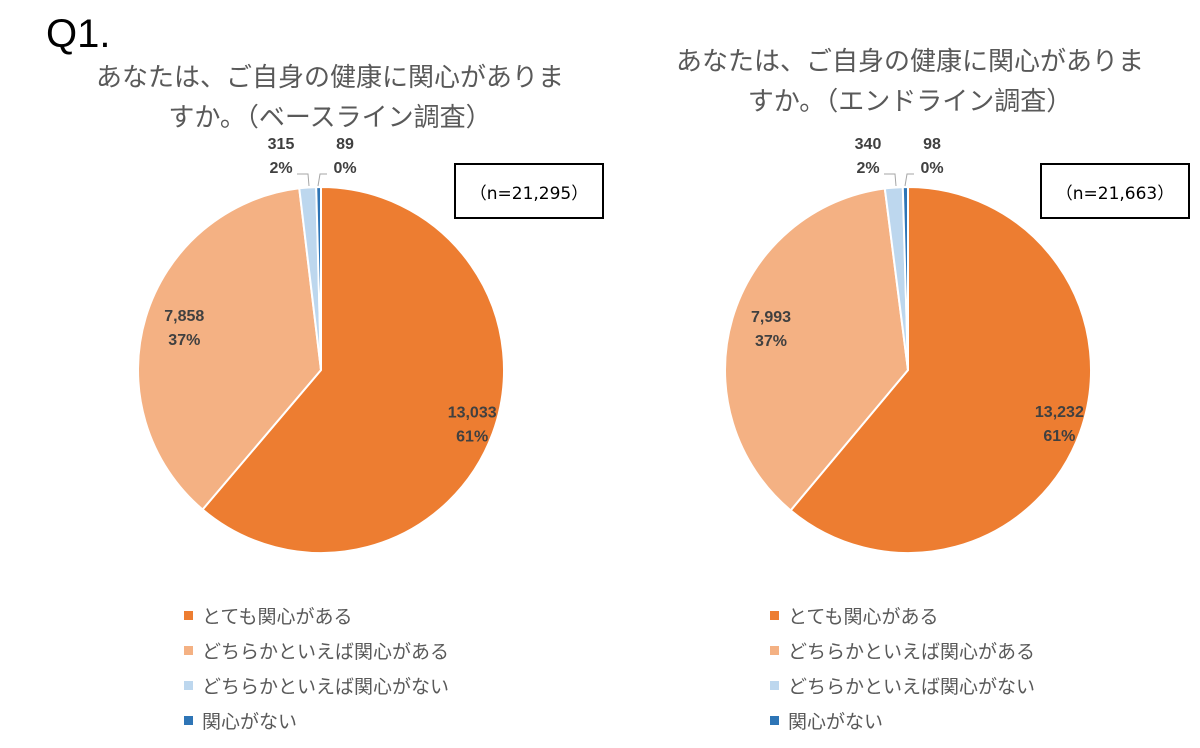 Image resolution: width=1200 pixels, height=748 pixels. What do you see at coordinates (771, 329) in the screenshot?
I see `data-label: 7,993 37%` at bounding box center [771, 329].